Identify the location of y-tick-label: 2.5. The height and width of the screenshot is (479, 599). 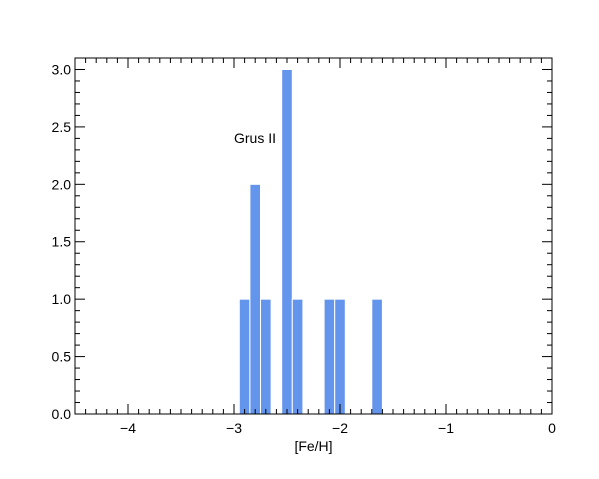
(62, 127).